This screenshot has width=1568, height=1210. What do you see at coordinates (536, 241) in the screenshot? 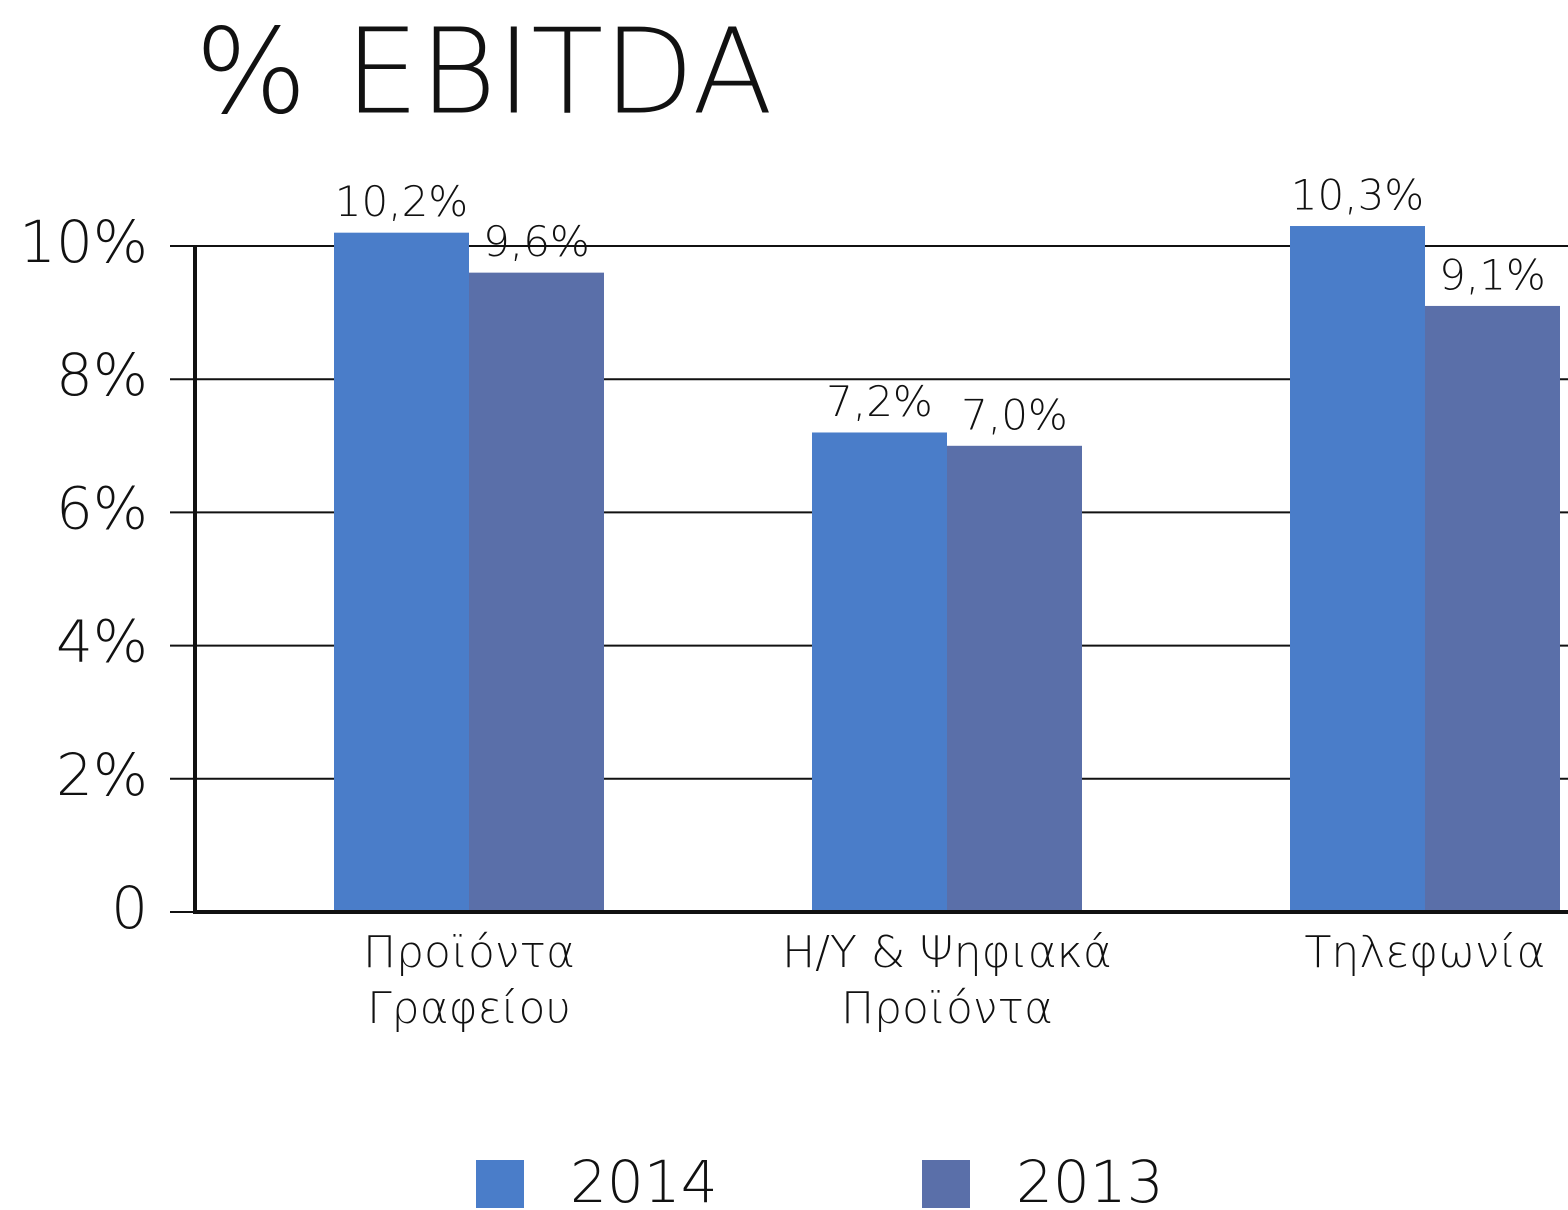
I see `data-label: 9,6%` at bounding box center [536, 241].